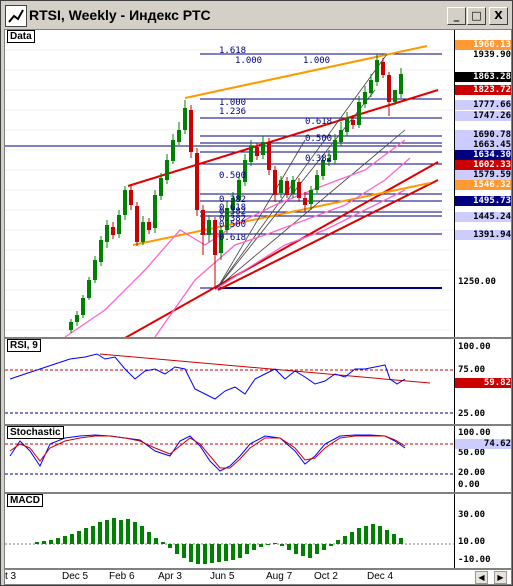  What do you see at coordinates (456, 16) in the screenshot?
I see `minimize-button: _` at bounding box center [456, 16].